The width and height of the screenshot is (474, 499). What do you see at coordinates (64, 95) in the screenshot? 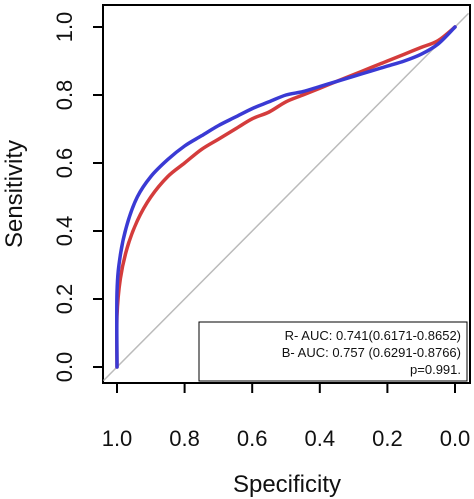
I see `y-tick-label: 0.8` at bounding box center [64, 95].